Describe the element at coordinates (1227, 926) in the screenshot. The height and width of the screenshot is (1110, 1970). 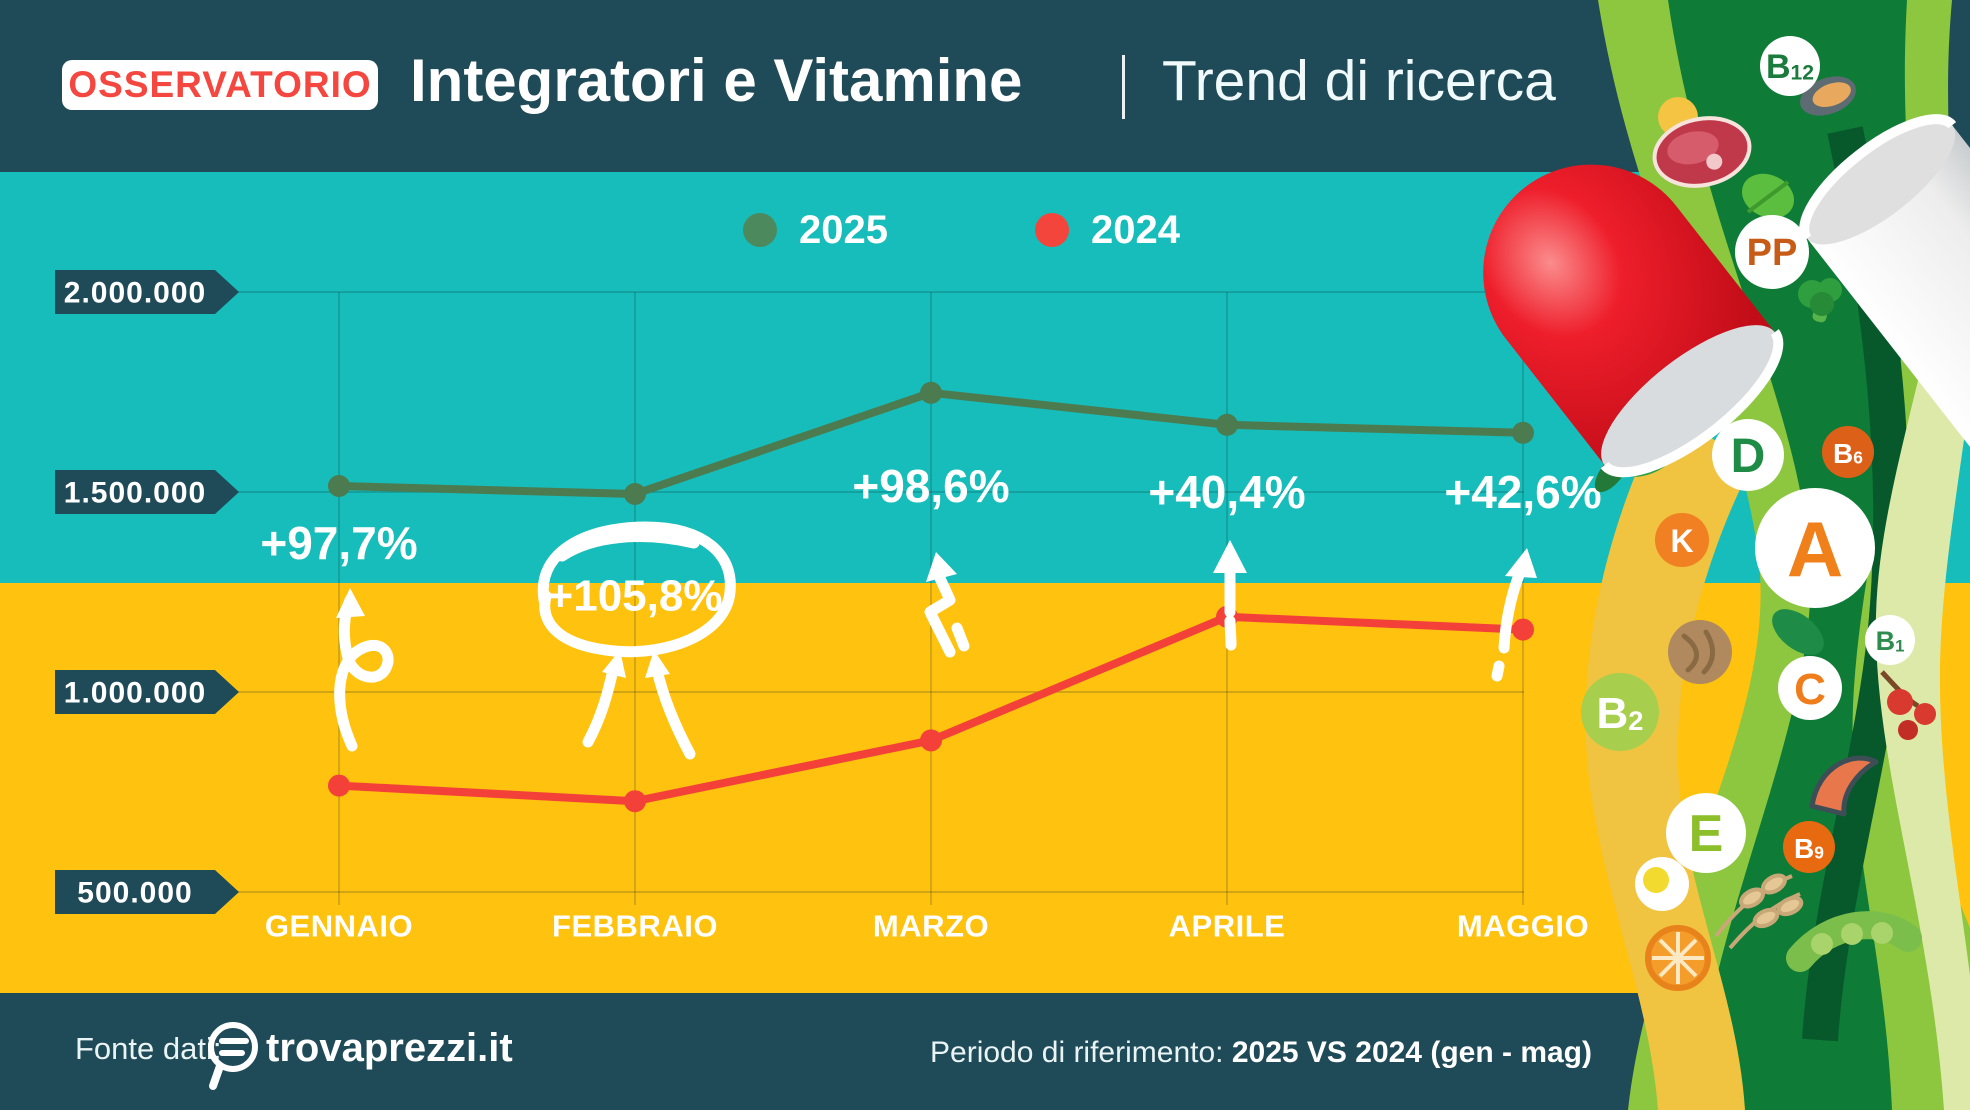
I see `x-axis-label: APRILE` at that location.